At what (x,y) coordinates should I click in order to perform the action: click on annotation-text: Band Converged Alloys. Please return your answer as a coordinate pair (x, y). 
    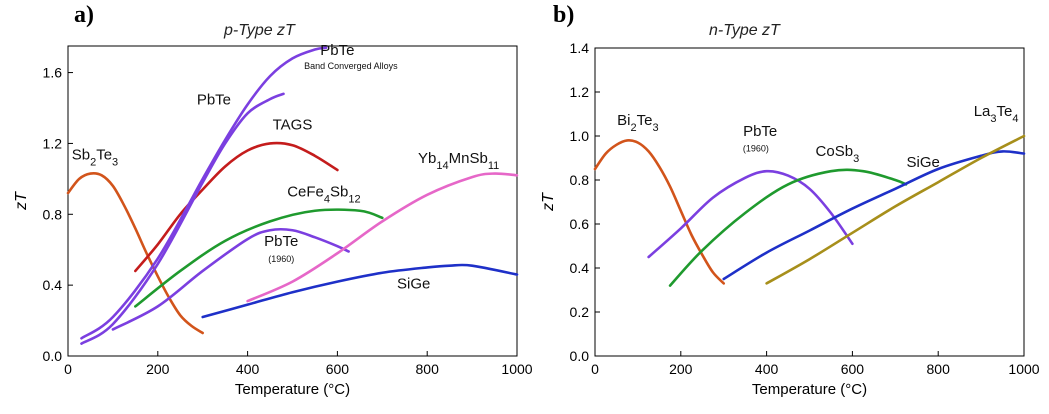
    Looking at the image, I should click on (351, 66).